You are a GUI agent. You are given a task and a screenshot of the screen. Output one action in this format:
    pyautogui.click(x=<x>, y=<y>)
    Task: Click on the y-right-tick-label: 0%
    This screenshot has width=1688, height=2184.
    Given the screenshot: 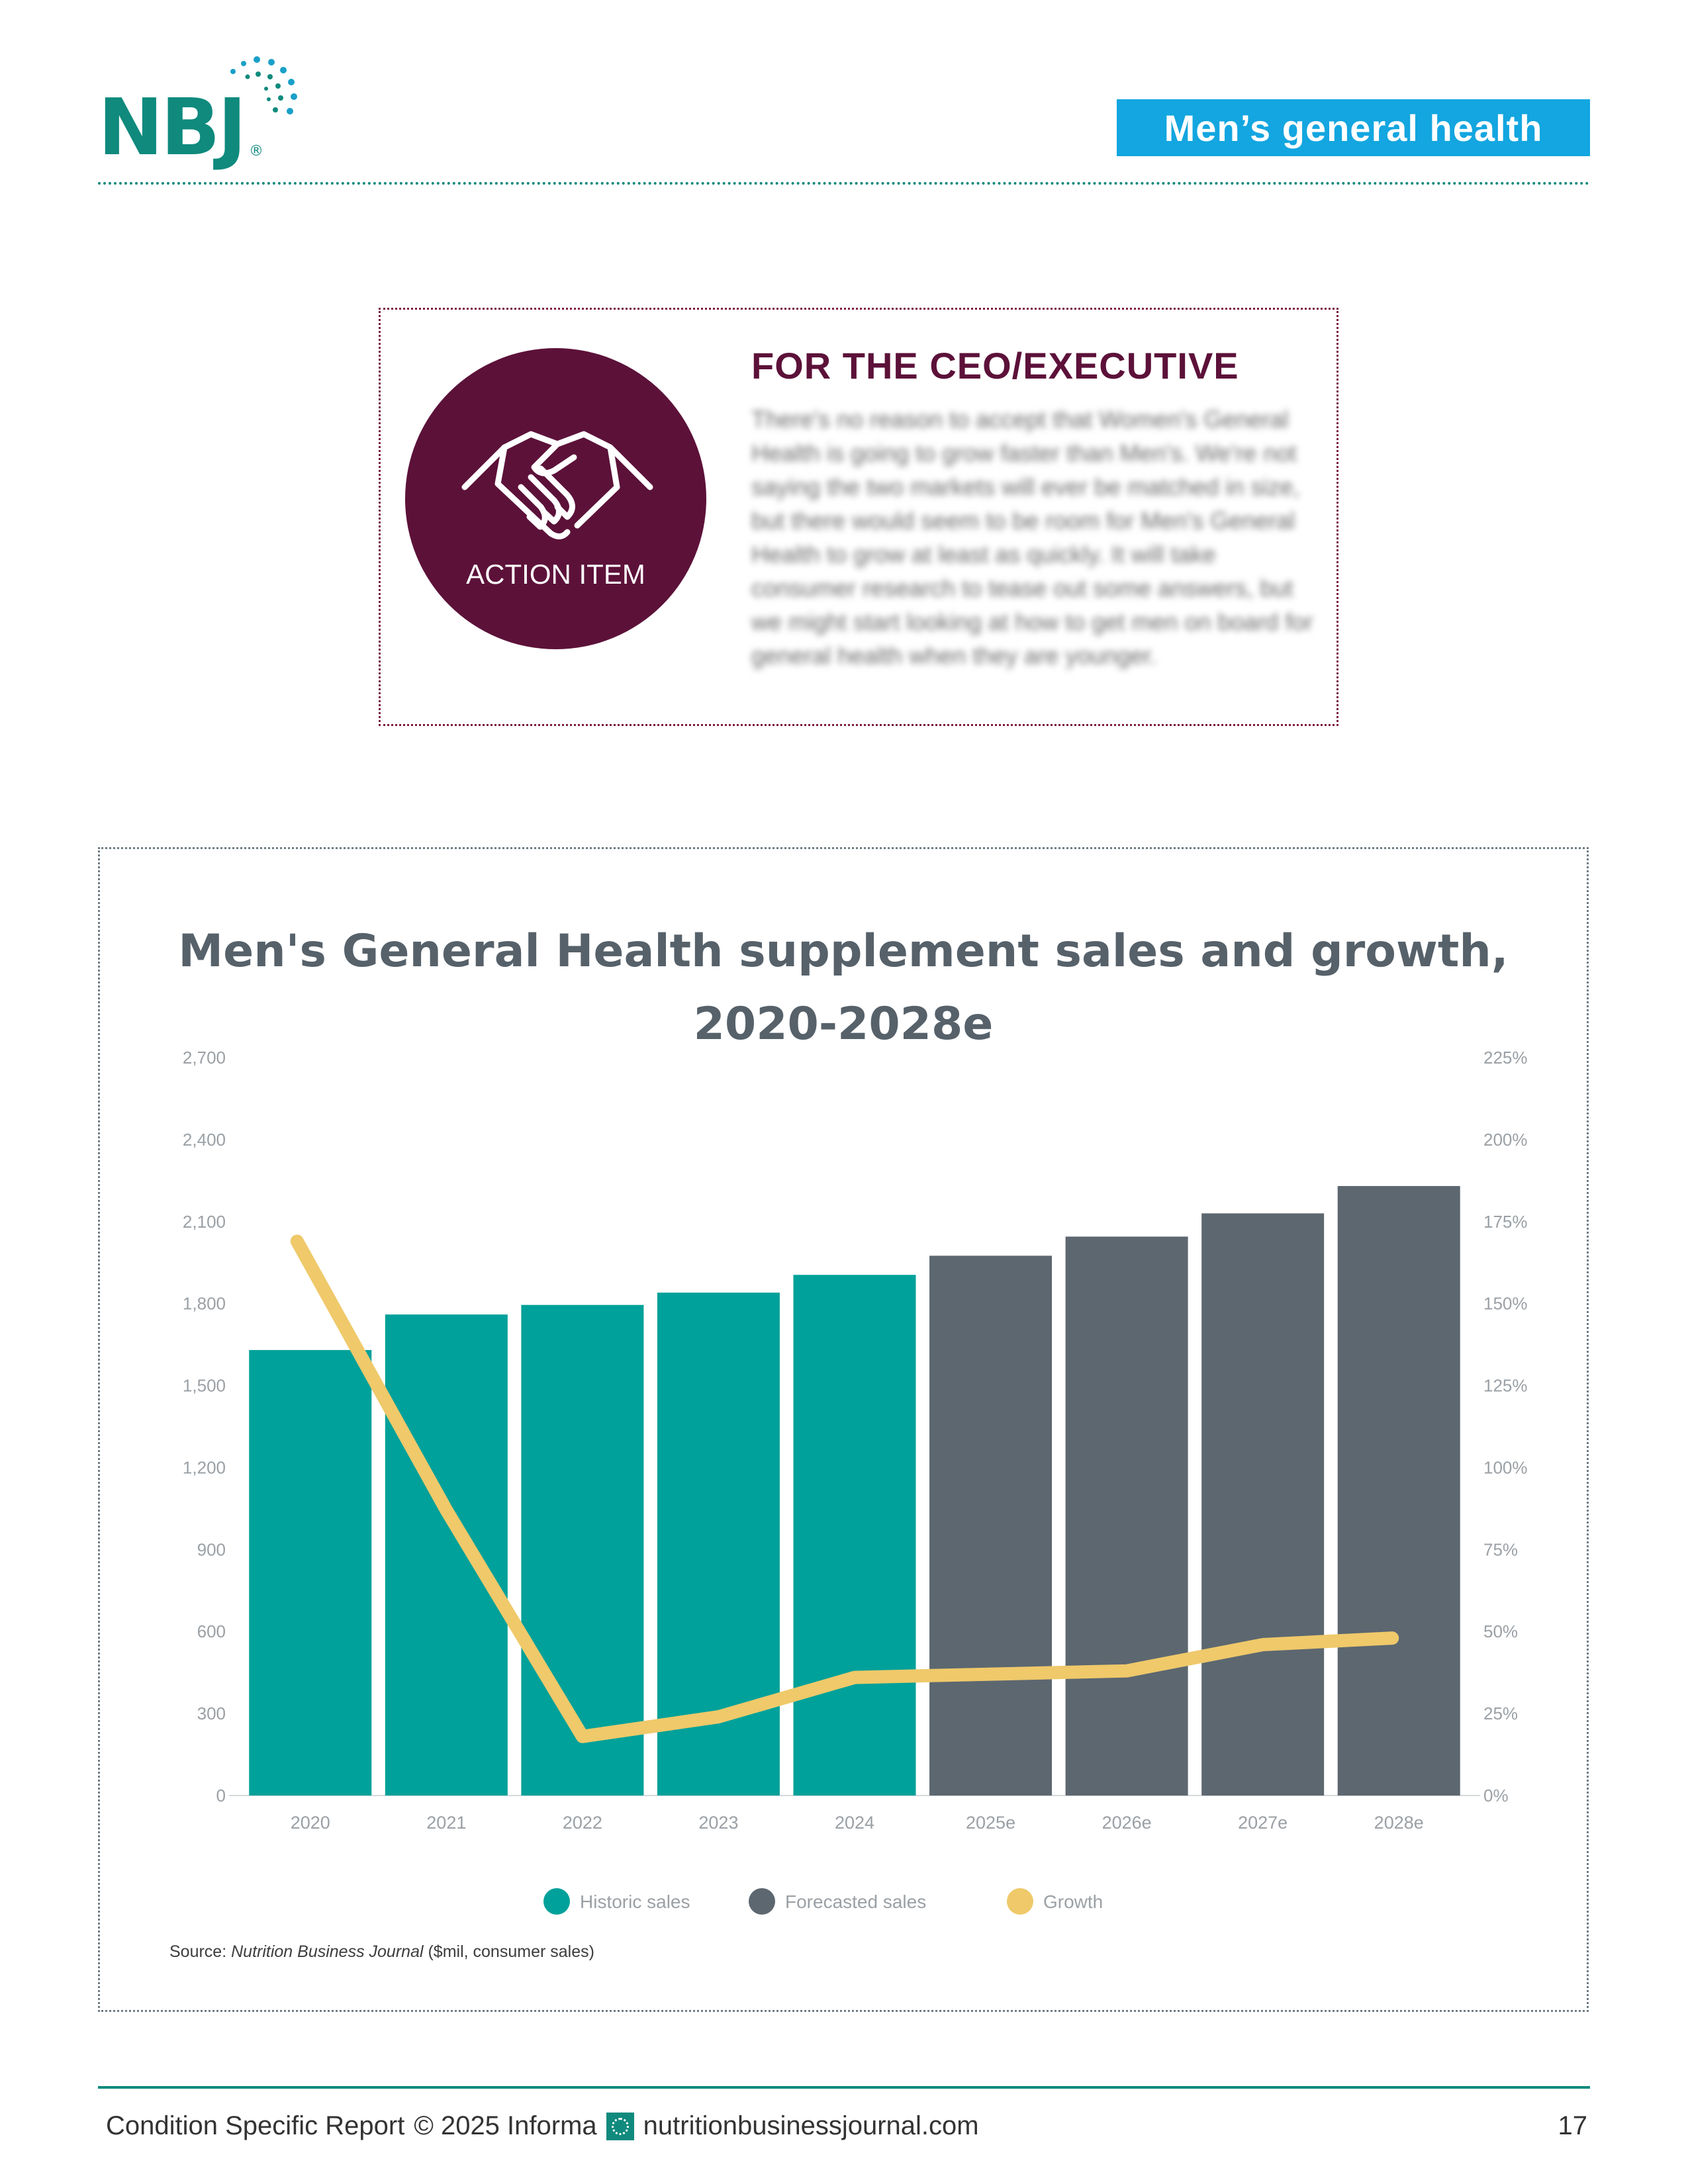 What is the action you would take?
    pyautogui.click(x=1496, y=1795)
    